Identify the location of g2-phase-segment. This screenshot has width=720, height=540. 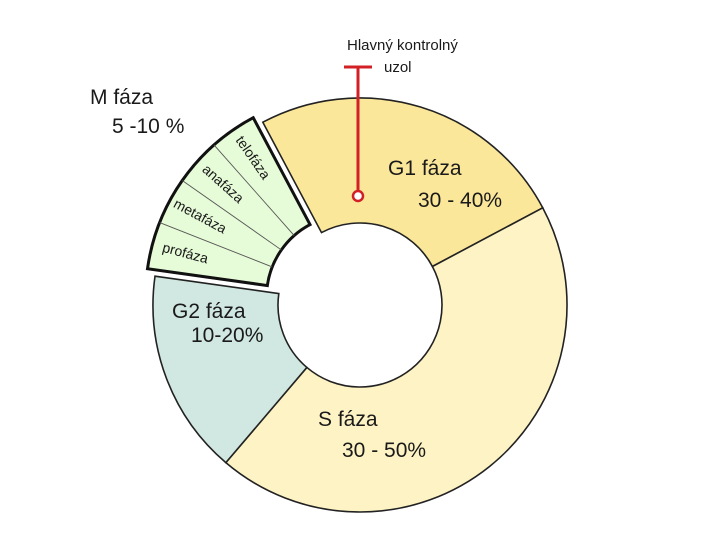
(230, 369).